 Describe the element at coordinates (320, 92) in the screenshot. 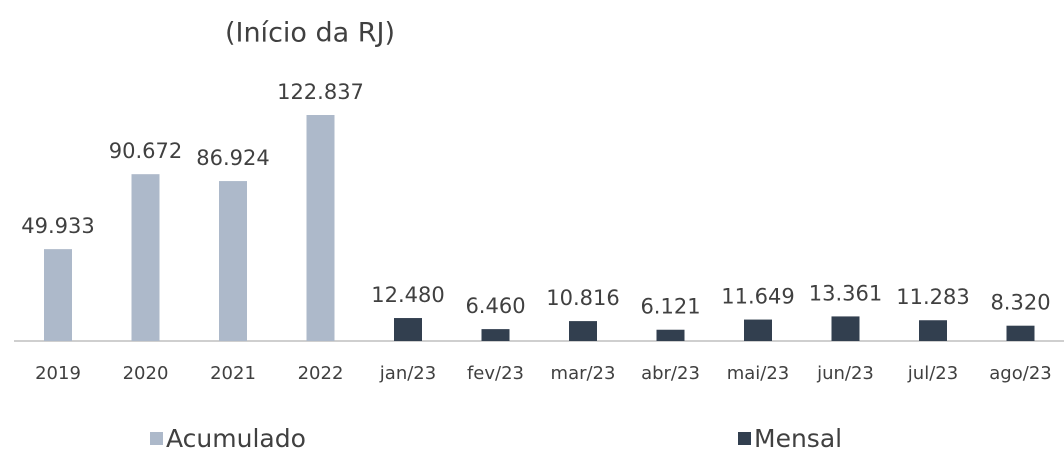

I see `data-label: 122.837` at that location.